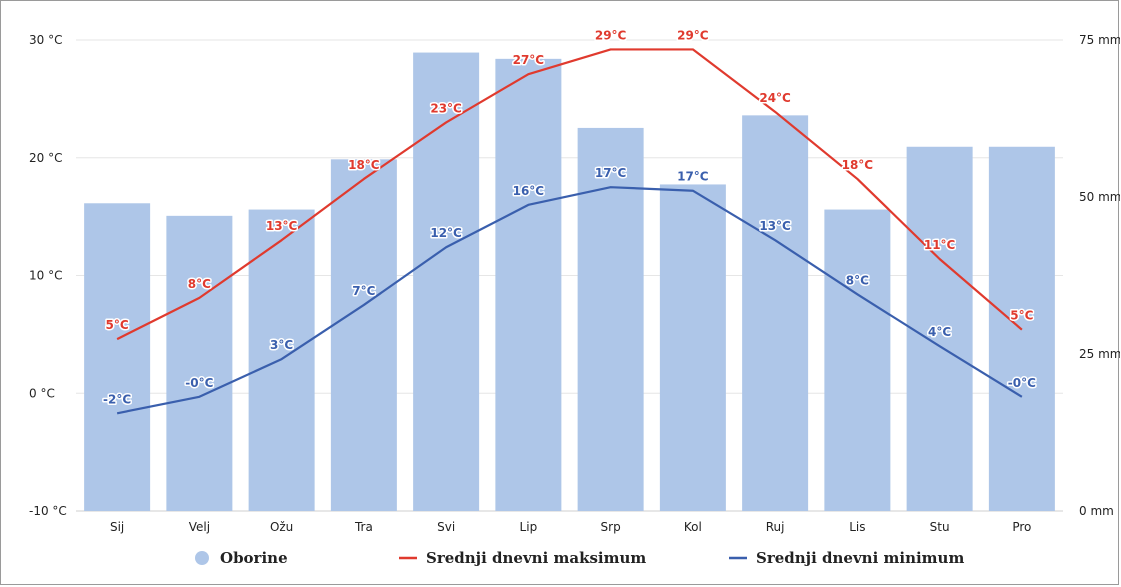  I want to click on data-label-halo: 3°C, so click(281, 345).